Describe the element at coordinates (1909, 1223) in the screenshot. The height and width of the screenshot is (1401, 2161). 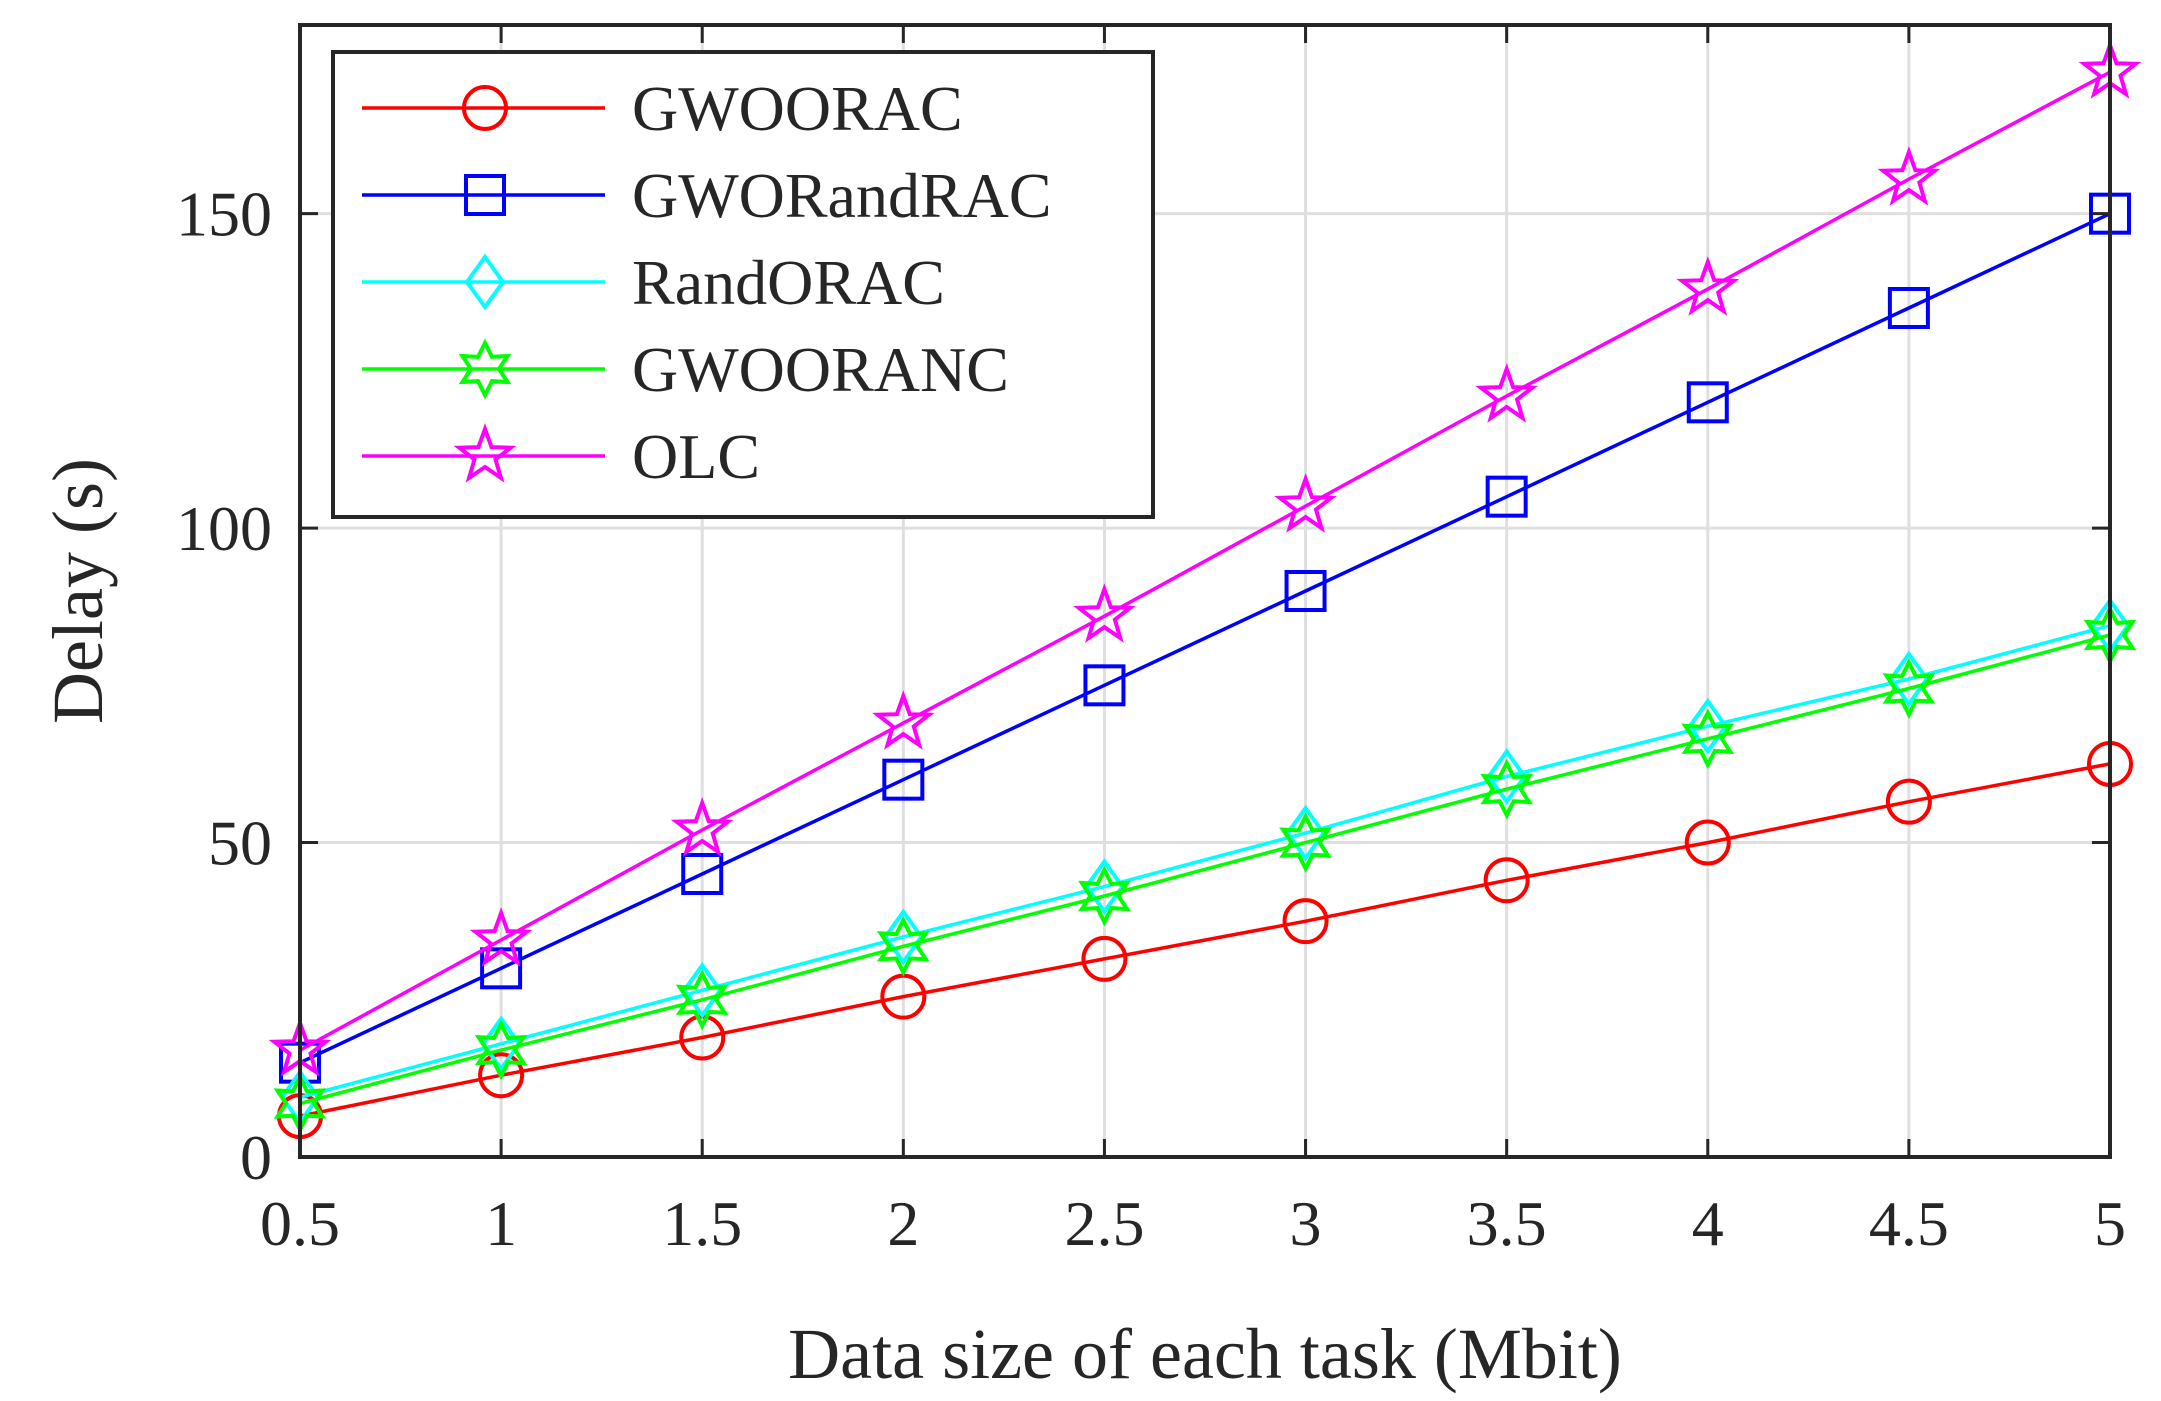
I see `x-tick-label: 4.5` at that location.